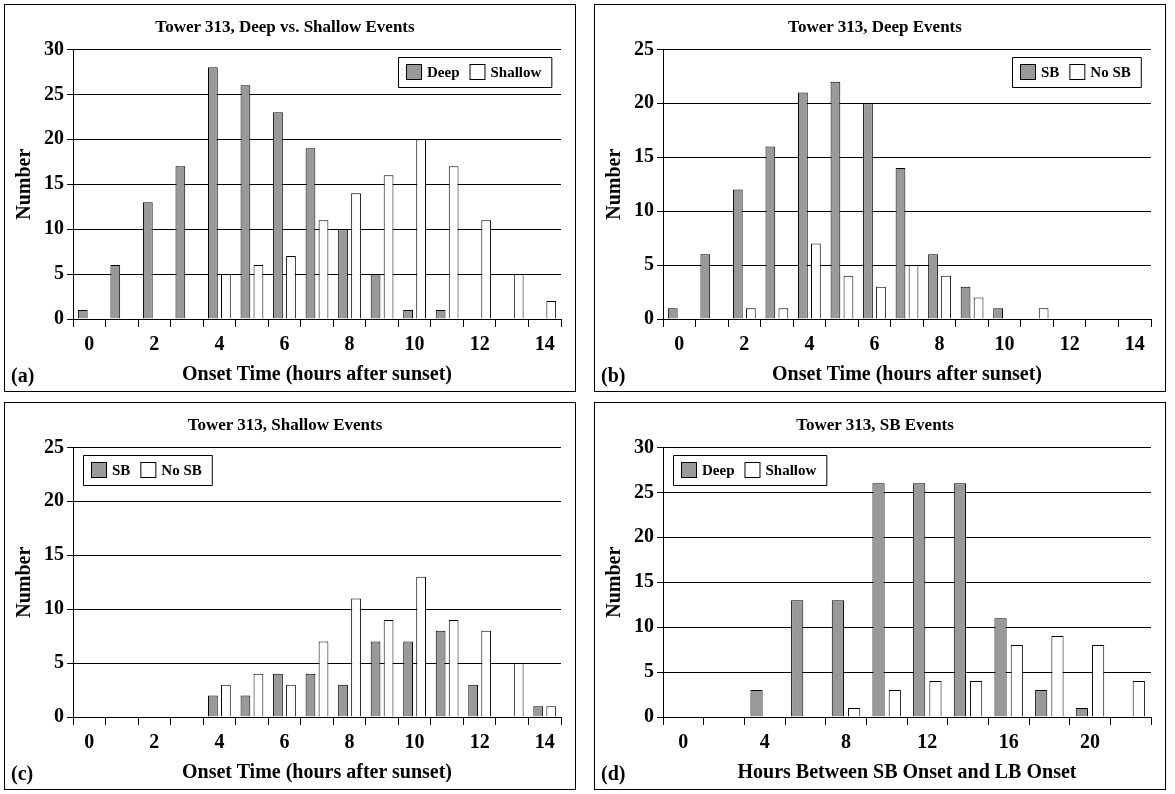  What do you see at coordinates (1008, 741) in the screenshot?
I see `x-tick-label: 16` at bounding box center [1008, 741].